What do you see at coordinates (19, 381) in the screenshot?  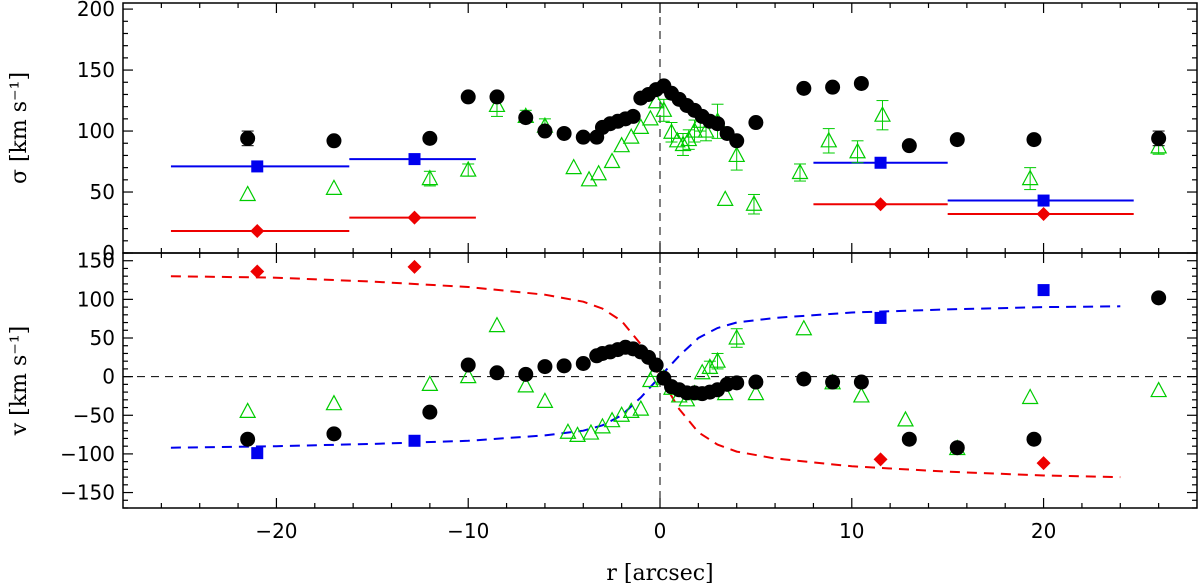 I see `bottom-y-axis-label: v [km s⁻¹]` at bounding box center [19, 381].